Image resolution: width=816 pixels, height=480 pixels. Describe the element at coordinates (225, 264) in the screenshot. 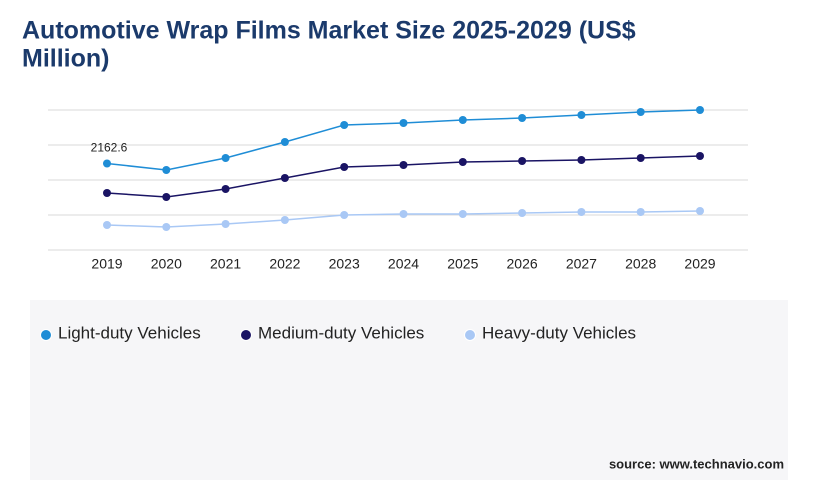

I see `x-tick-label: 2021` at that location.